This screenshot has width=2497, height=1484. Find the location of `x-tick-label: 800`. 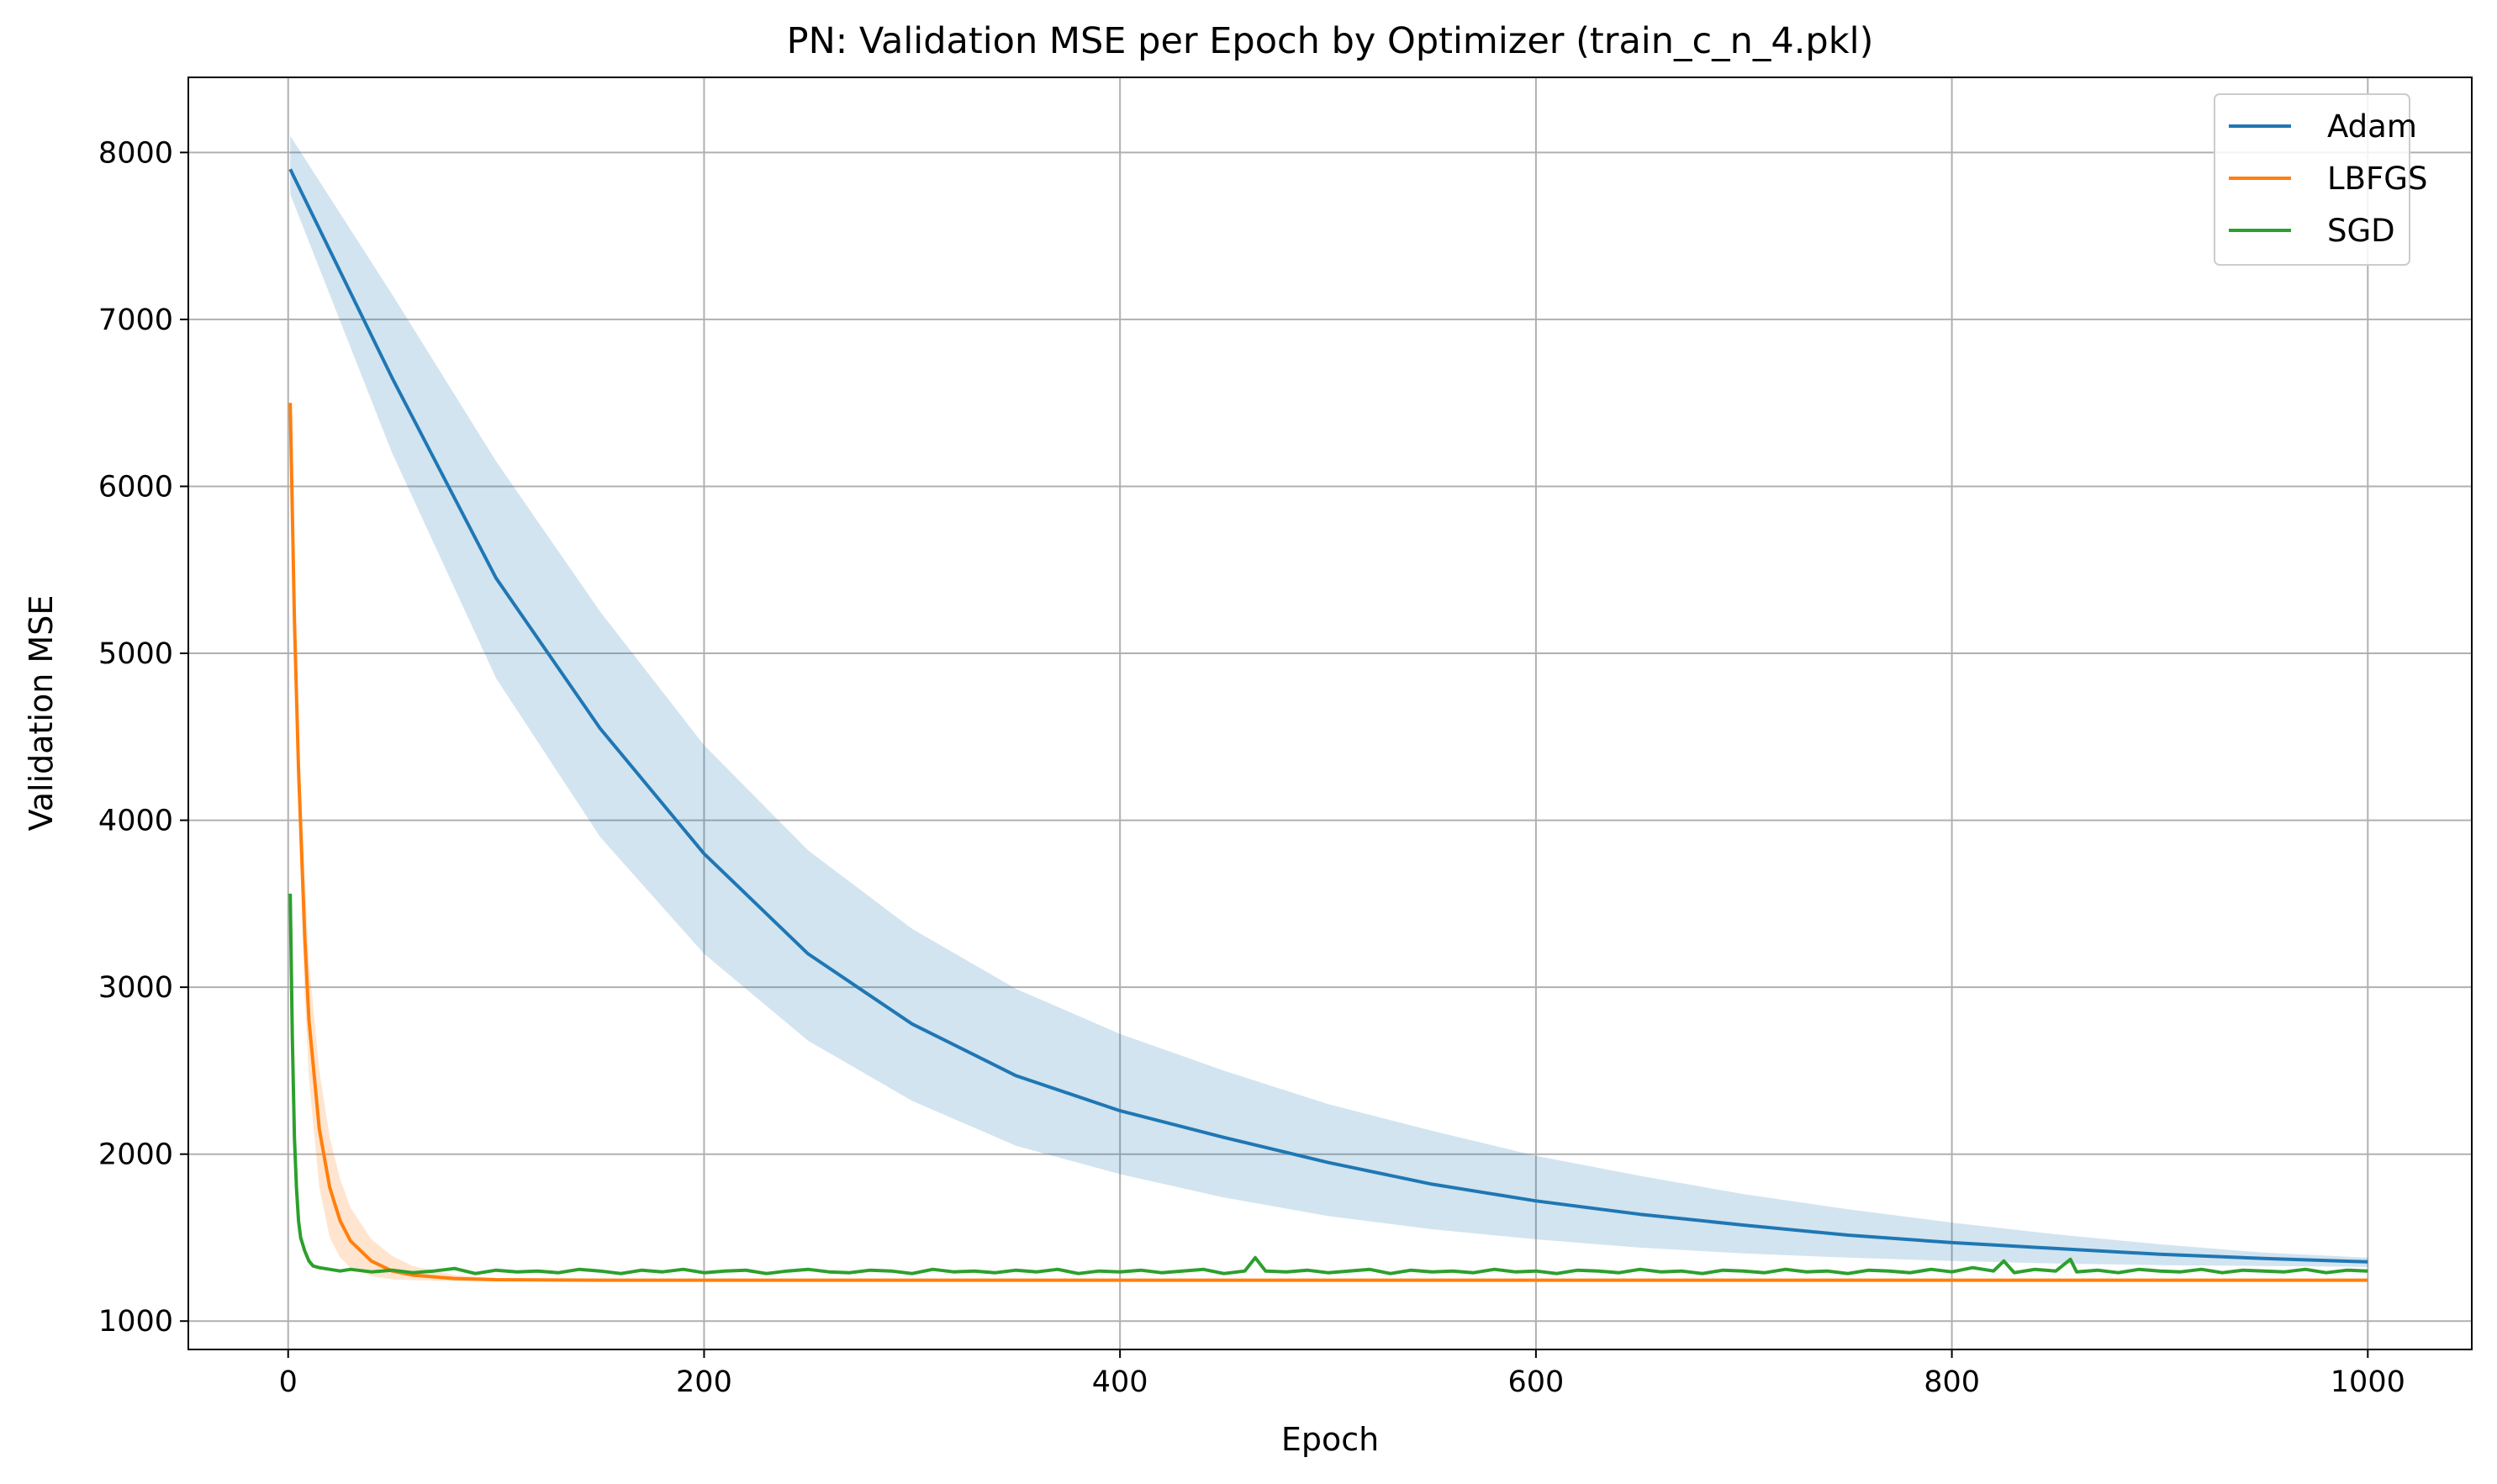

x-tick-label: 800 is located at coordinates (1952, 1382).